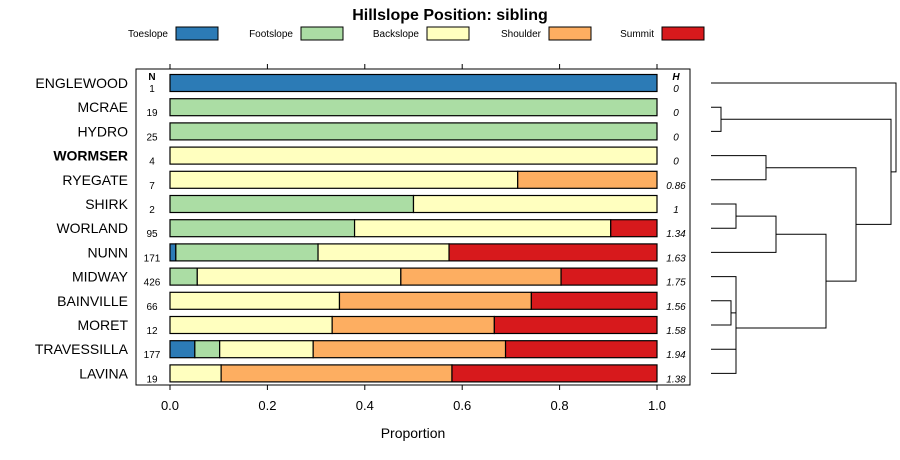 The width and height of the screenshot is (900, 460). What do you see at coordinates (92, 228) in the screenshot?
I see `row-label: WORLAND` at bounding box center [92, 228].